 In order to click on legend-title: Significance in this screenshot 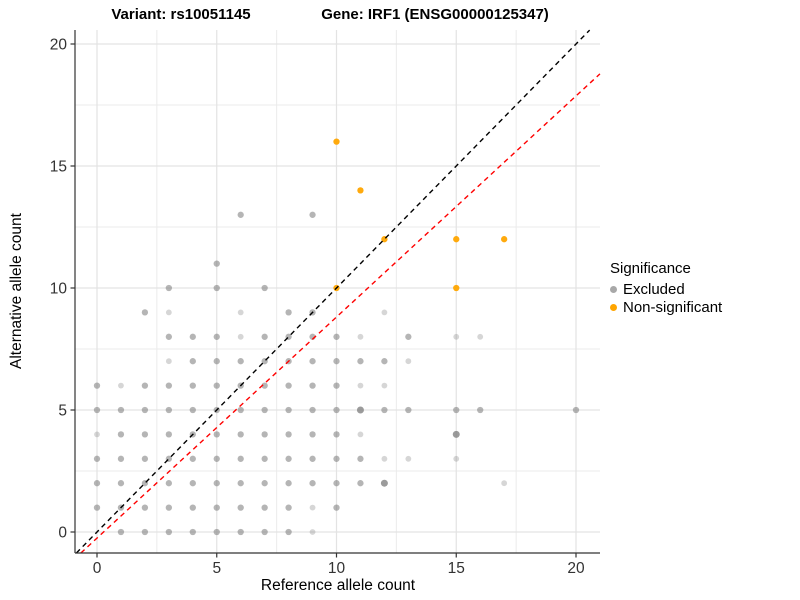, I will do `click(650, 268)`.